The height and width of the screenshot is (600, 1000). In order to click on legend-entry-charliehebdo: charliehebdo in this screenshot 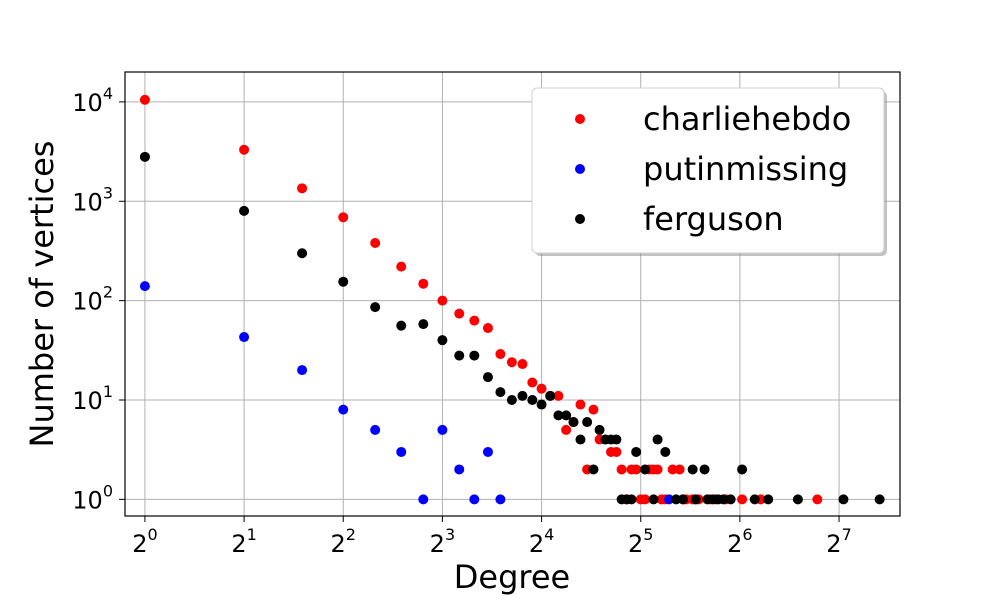, I will do `click(713, 119)`.